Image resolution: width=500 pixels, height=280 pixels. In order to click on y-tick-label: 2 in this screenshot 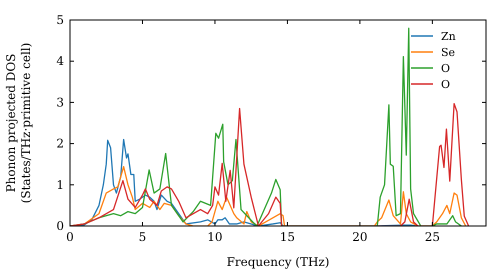, I will do `click(60, 143)`.